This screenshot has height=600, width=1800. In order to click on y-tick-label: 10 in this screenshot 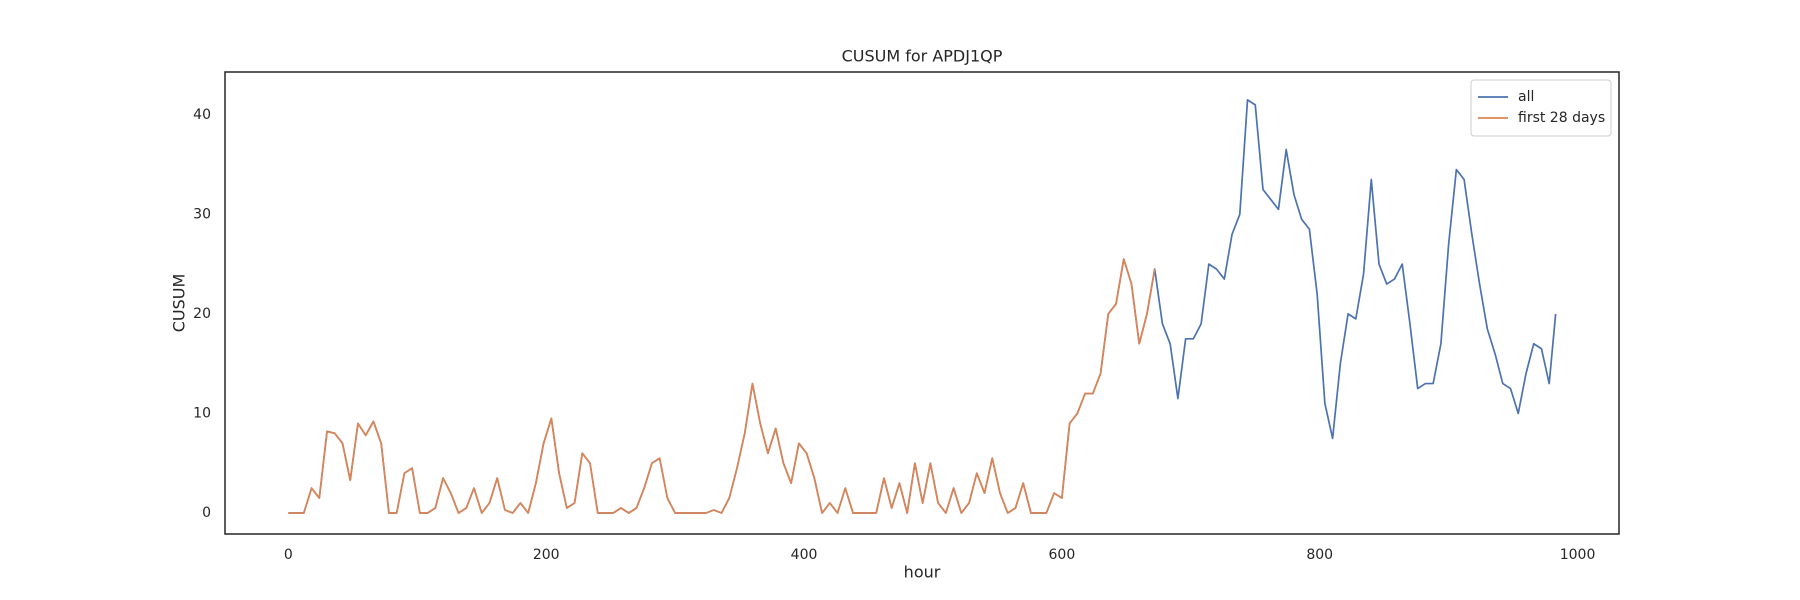, I will do `click(202, 413)`.